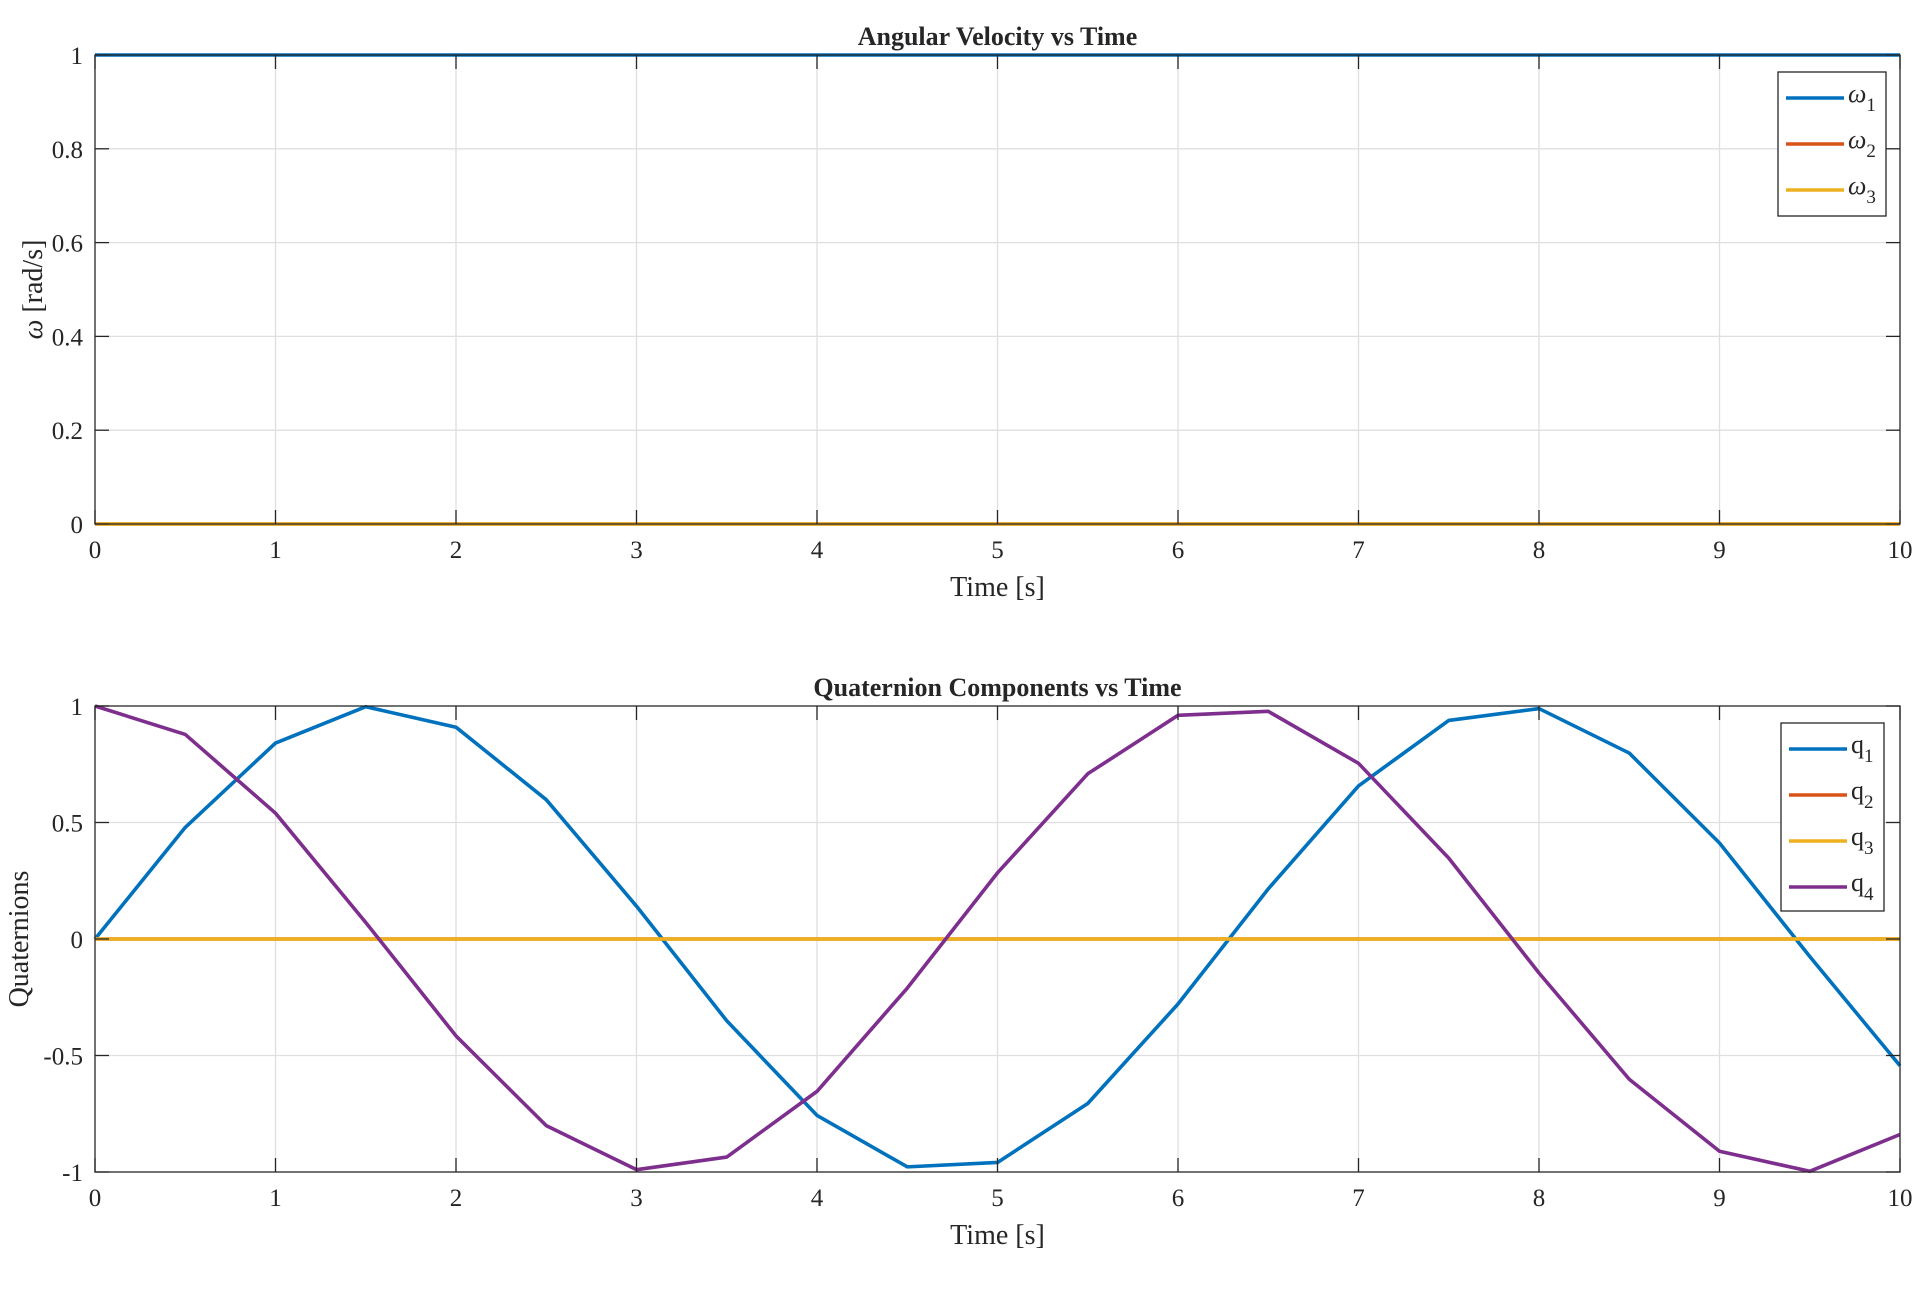 This screenshot has width=1924, height=1308. What do you see at coordinates (72, 1173) in the screenshot?
I see `y-tick-label: -1` at bounding box center [72, 1173].